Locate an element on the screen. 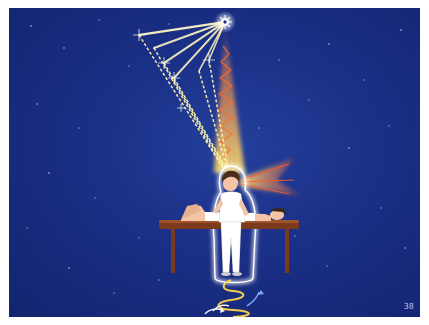  healer-figure is located at coordinates (231, 223).